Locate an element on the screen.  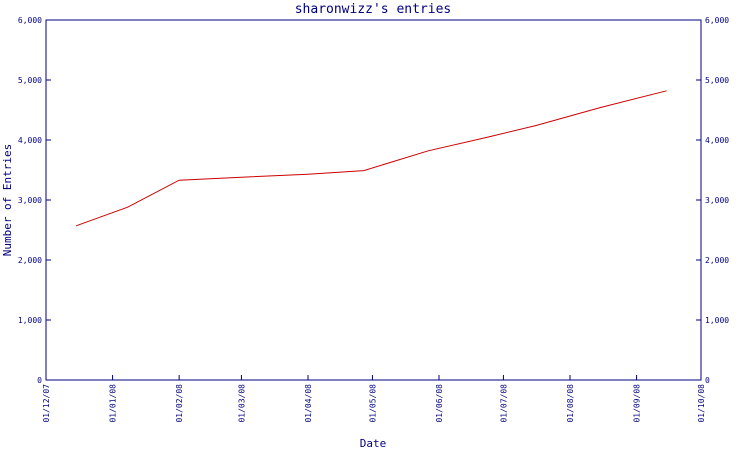
y-tick-label-left: 5,000 is located at coordinates (30, 80).